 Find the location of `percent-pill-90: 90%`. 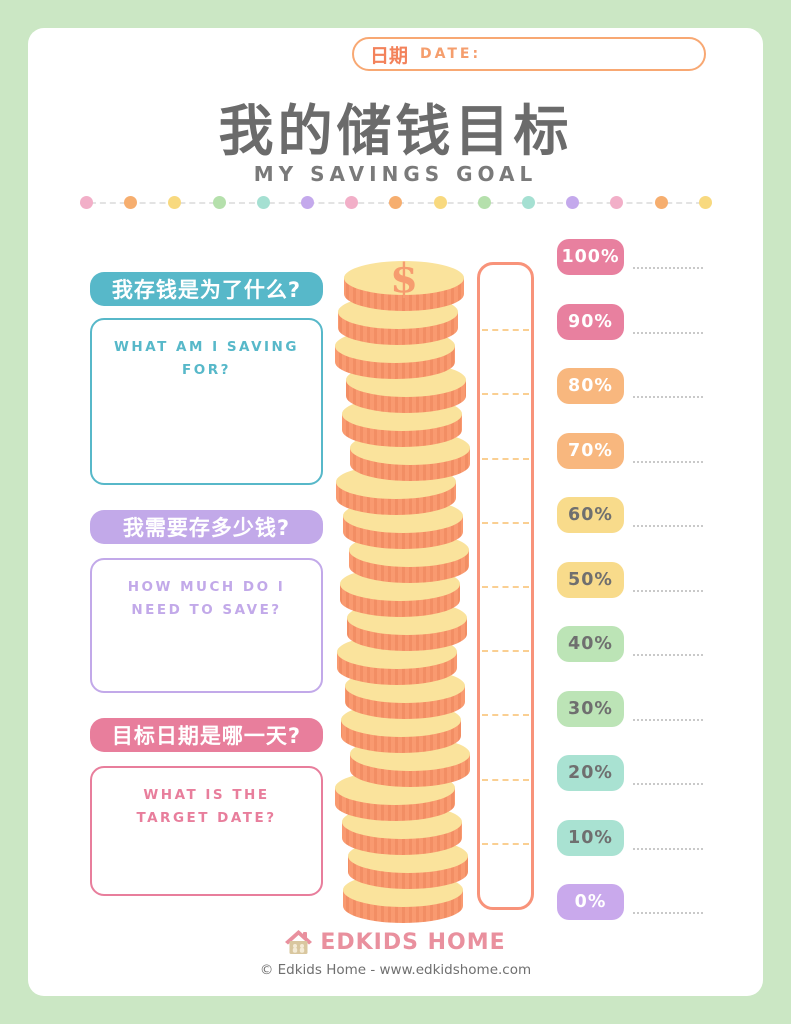

percent-pill-90: 90% is located at coordinates (590, 321).